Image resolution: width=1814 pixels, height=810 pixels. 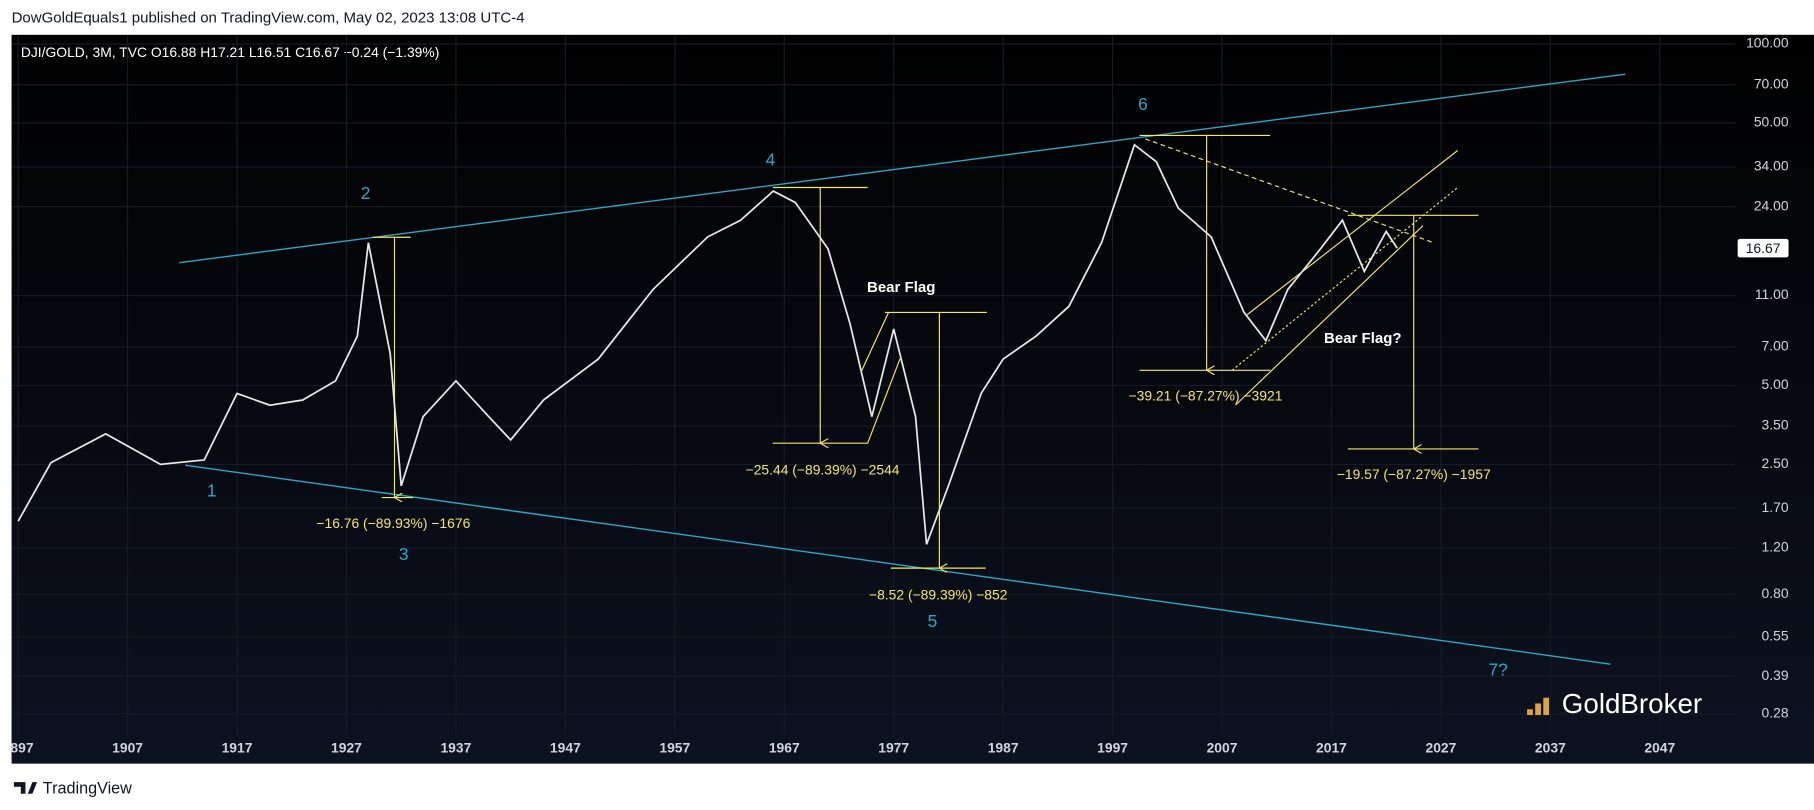 I want to click on annotation: 4, so click(x=771, y=159).